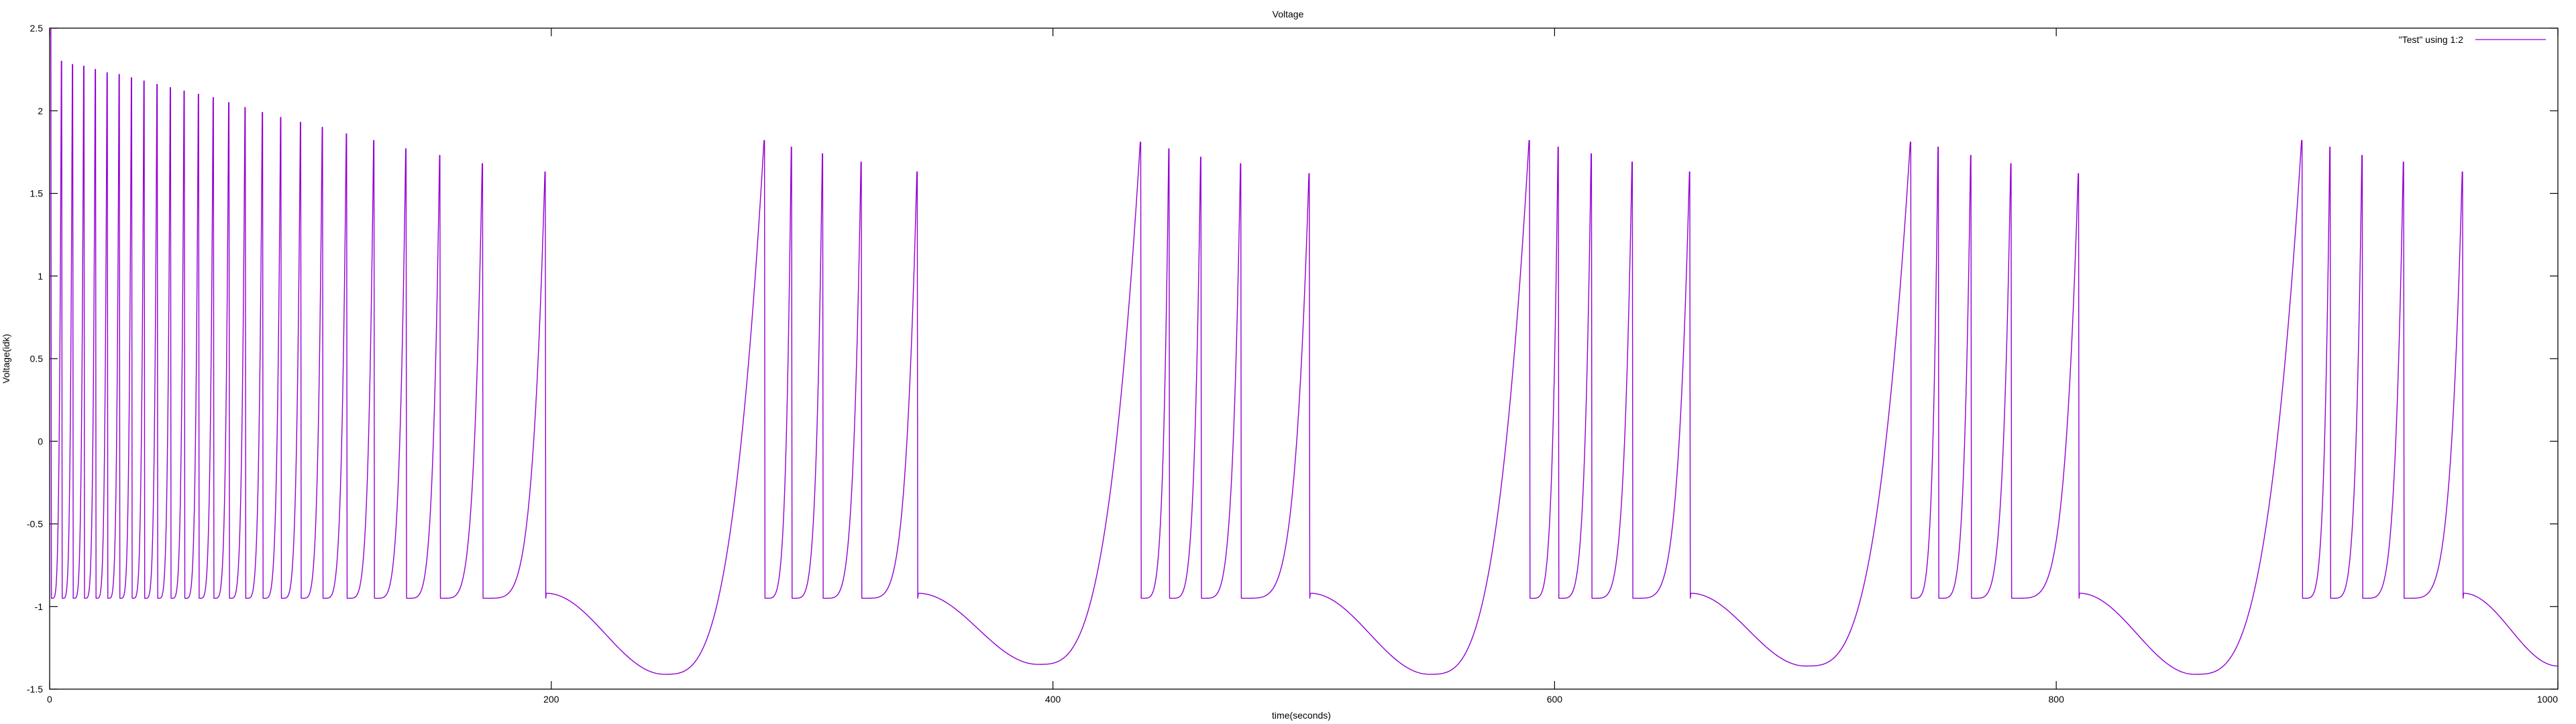 This screenshot has width=2576, height=724. What do you see at coordinates (1053, 700) in the screenshot?
I see `x-tick-label-2: 400` at bounding box center [1053, 700].